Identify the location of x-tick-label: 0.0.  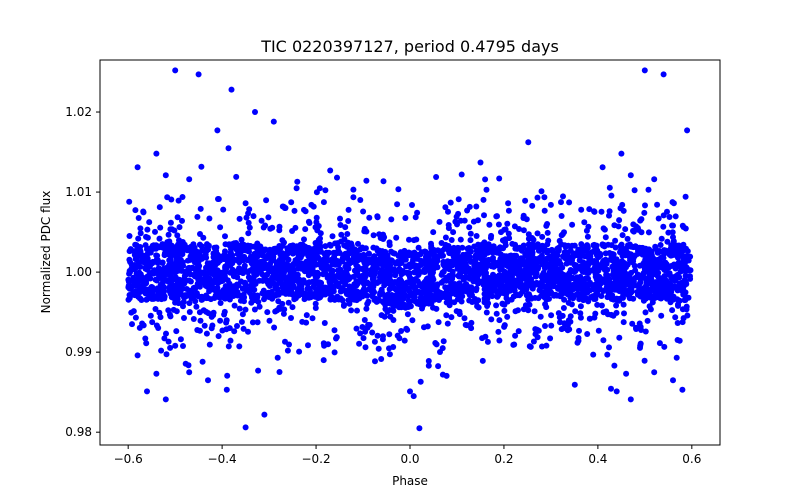
(409, 459).